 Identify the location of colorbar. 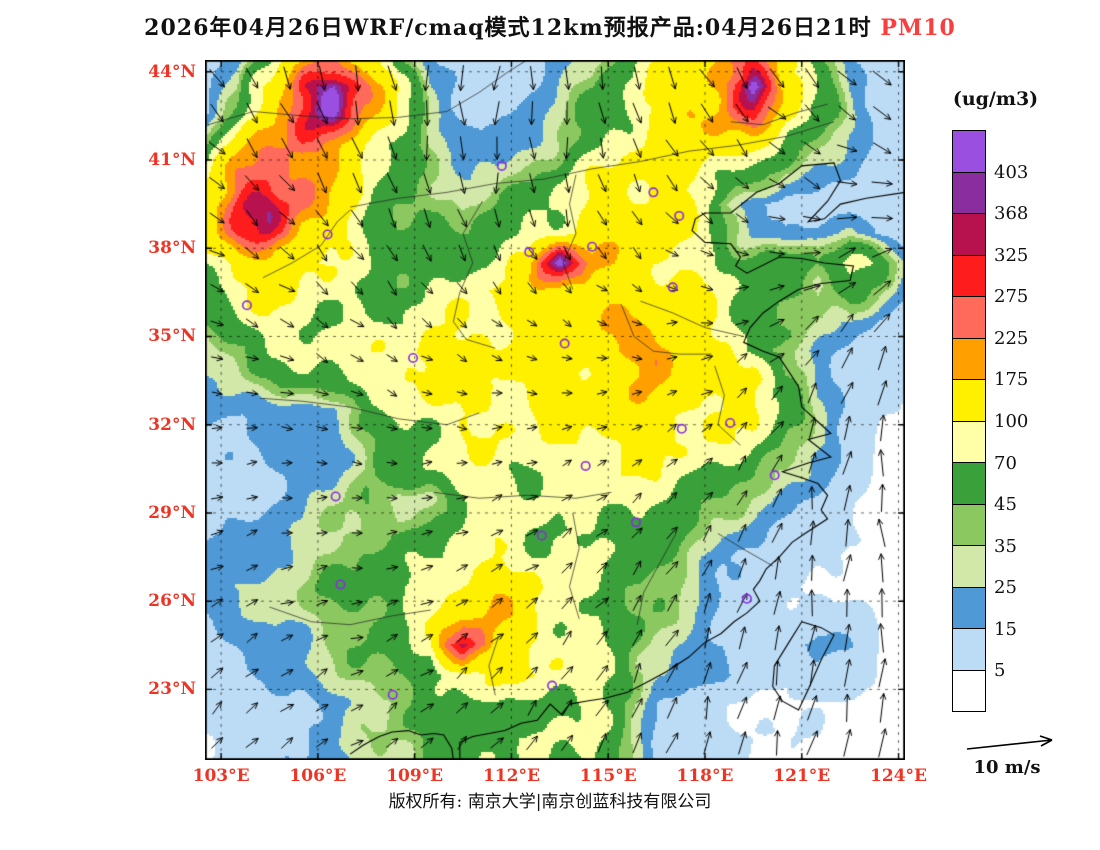
(969, 421).